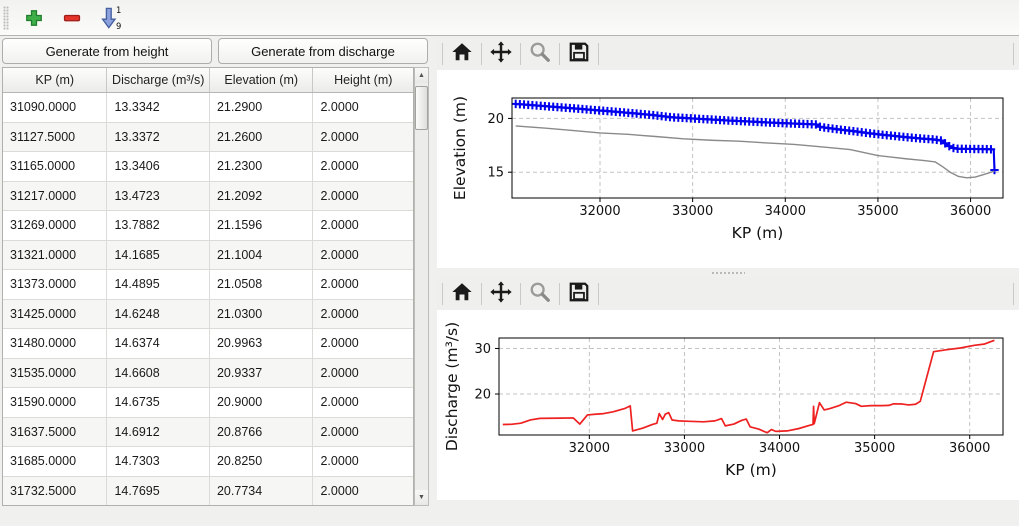 The height and width of the screenshot is (526, 1019). Describe the element at coordinates (785, 211) in the screenshot. I see `svg-text: 34000` at that location.